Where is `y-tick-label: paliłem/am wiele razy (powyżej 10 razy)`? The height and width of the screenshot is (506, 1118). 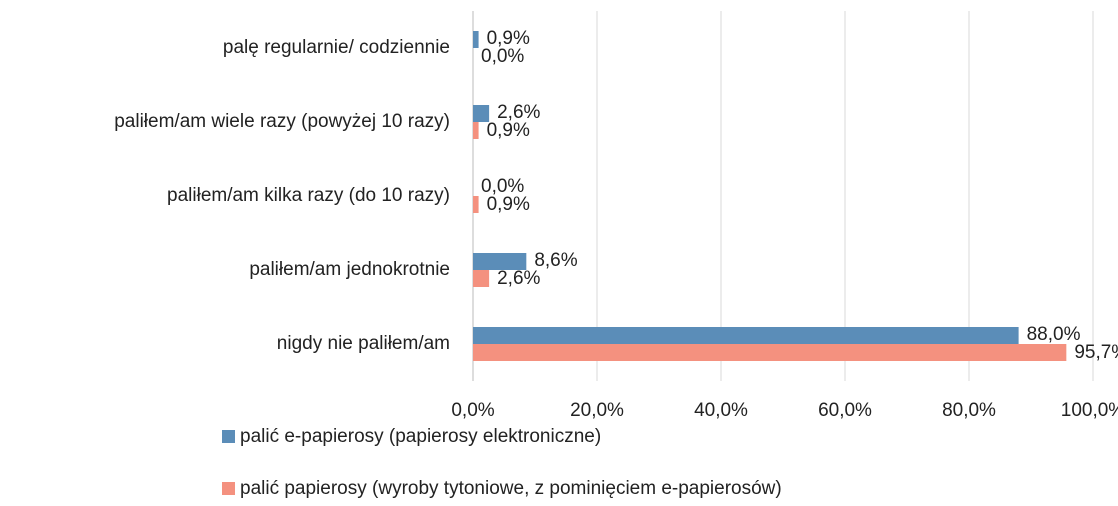
y-tick-label: paliłem/am wiele razy (powyżej 10 razy) is located at coordinates (282, 121).